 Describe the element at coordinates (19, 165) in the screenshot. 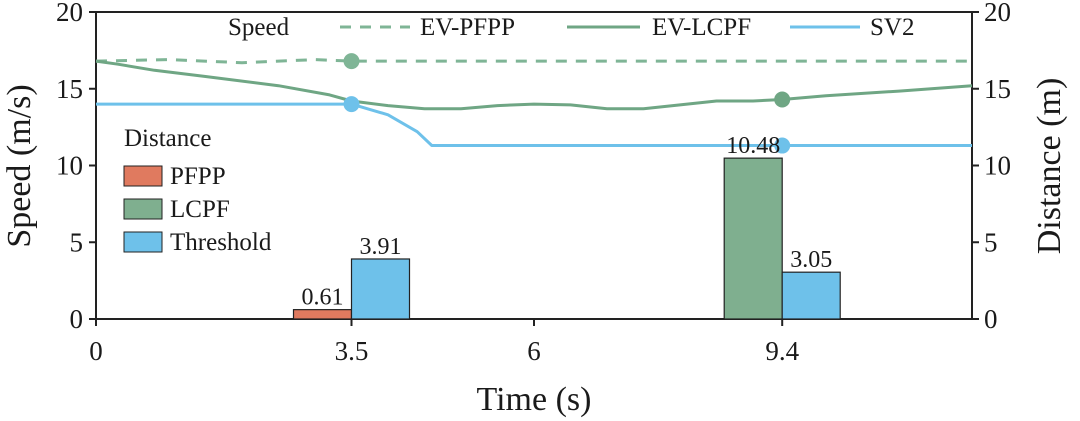

I see `y-axis-label-left: Speed (m/s)` at that location.